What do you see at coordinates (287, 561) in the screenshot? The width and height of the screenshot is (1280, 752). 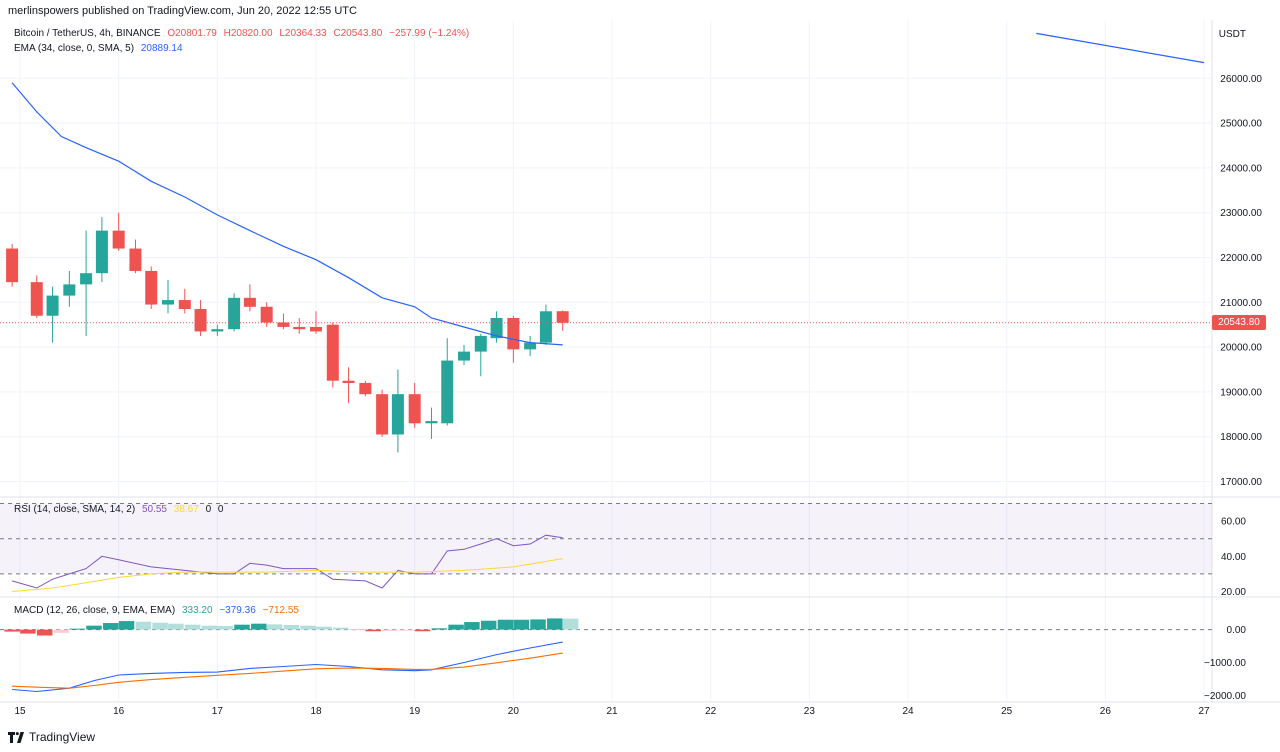 I see `rsi-line` at bounding box center [287, 561].